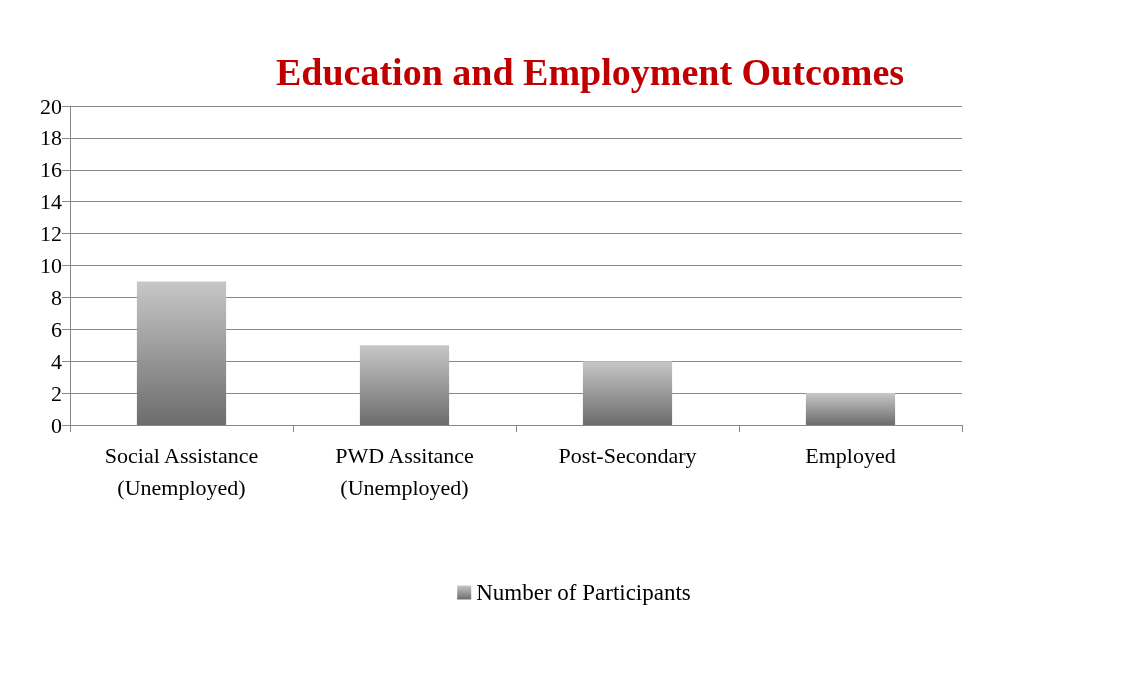 This screenshot has height=677, width=1148. What do you see at coordinates (181, 471) in the screenshot?
I see `x-tick-label: Social Assistance (Unemployed)` at bounding box center [181, 471].